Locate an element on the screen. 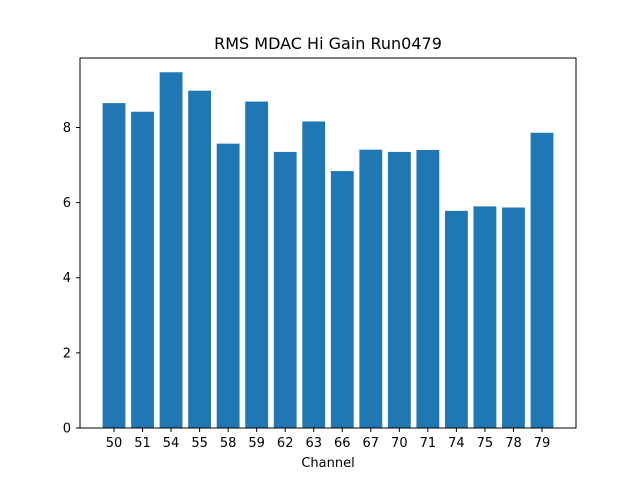  x-tick-label: 74 is located at coordinates (456, 443).